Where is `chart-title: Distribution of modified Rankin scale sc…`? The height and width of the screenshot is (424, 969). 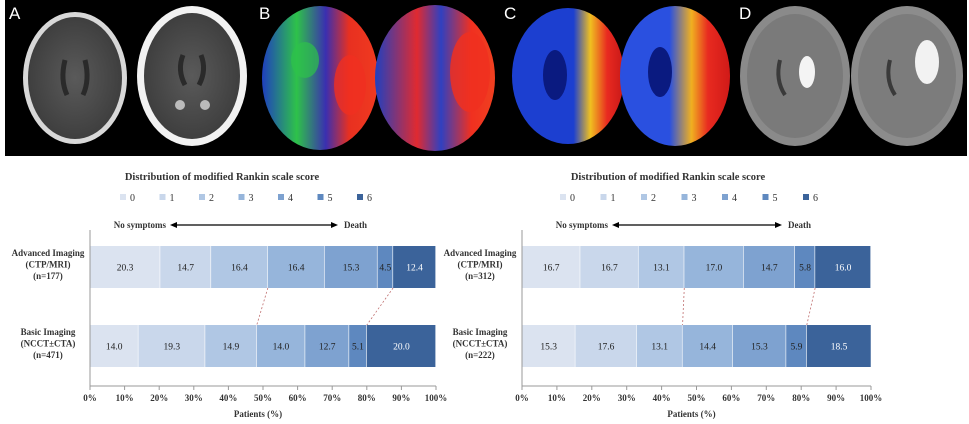
chart-title: Distribution of modified Rankin scale sc… is located at coordinates (222, 177).